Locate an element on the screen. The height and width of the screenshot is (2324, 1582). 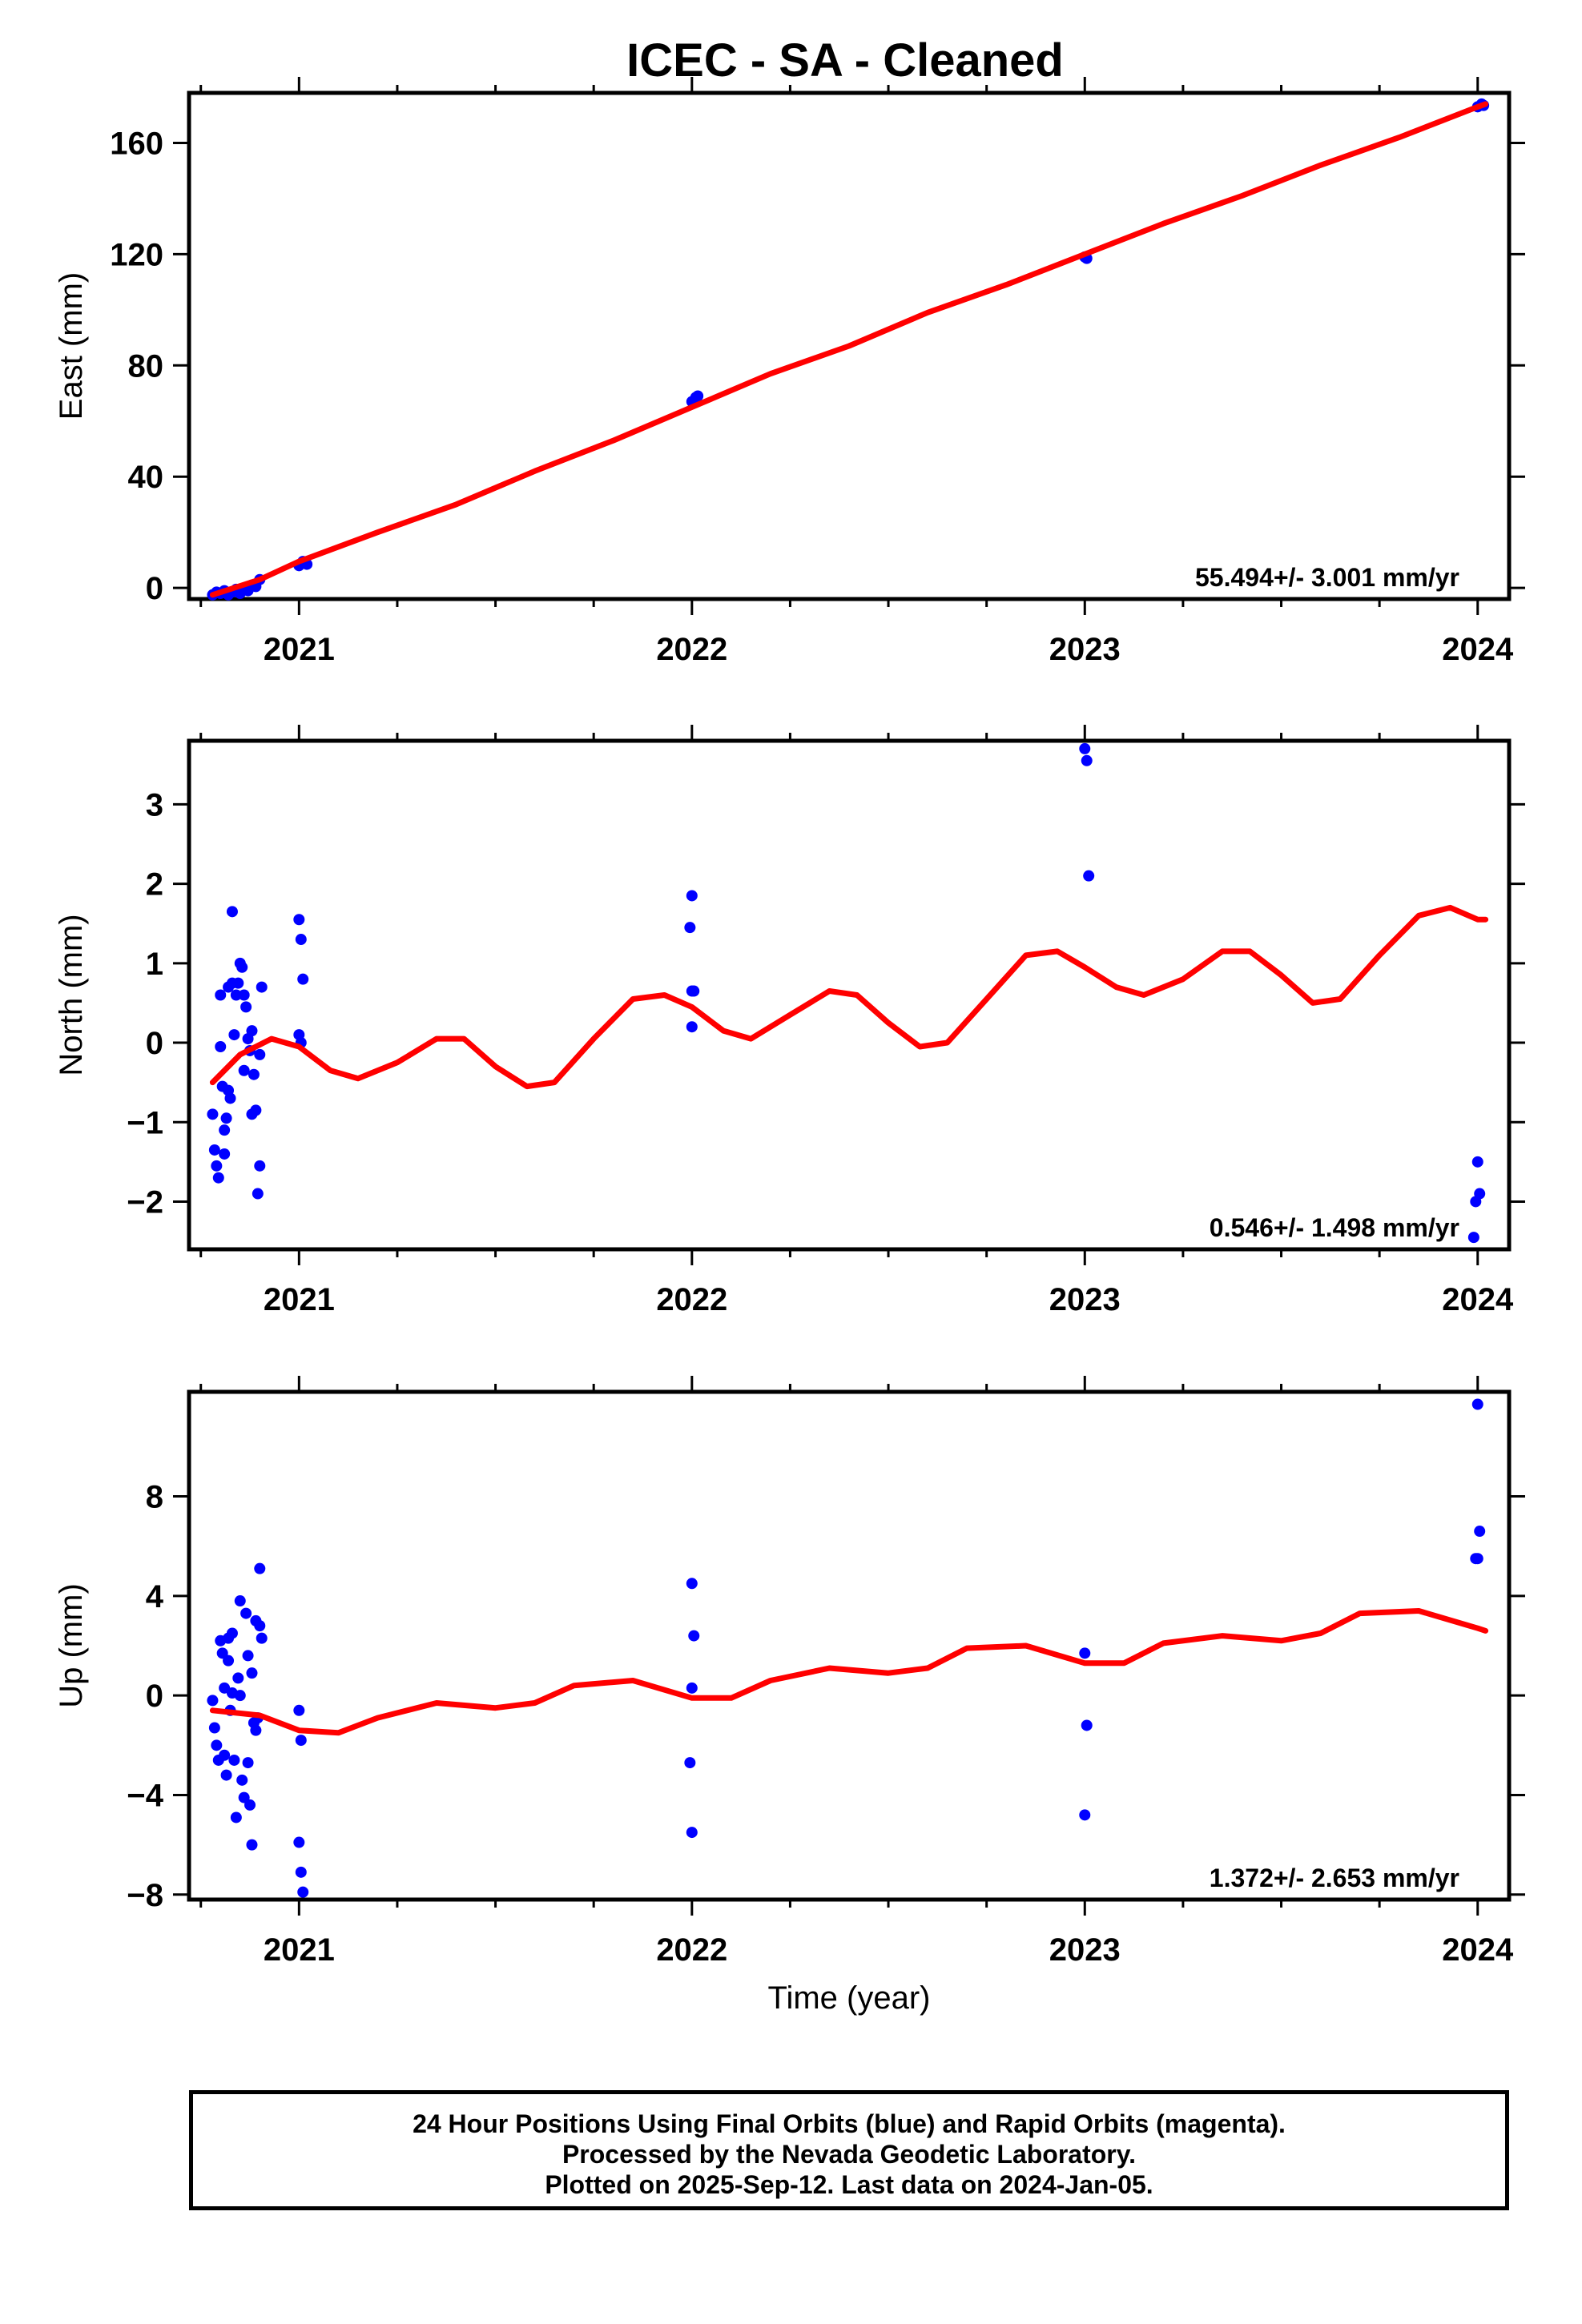
y-tick-label: −4 is located at coordinates (145, 1795).